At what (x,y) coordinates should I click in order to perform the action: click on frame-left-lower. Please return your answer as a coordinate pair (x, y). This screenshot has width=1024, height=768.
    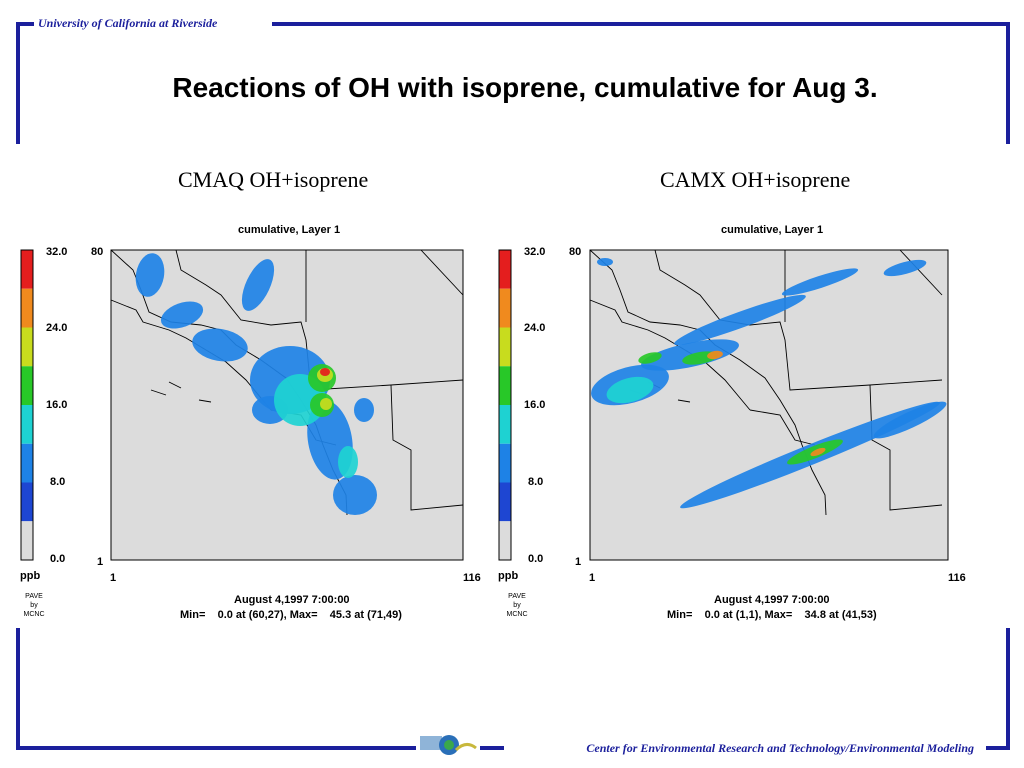
    Looking at the image, I should click on (18, 689).